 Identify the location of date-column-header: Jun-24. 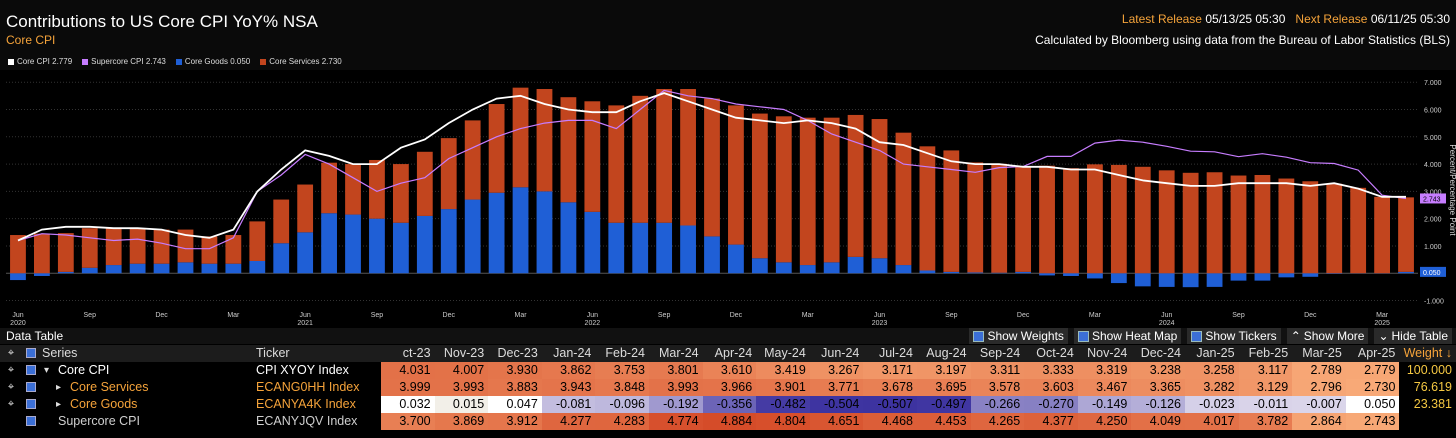
(840, 353).